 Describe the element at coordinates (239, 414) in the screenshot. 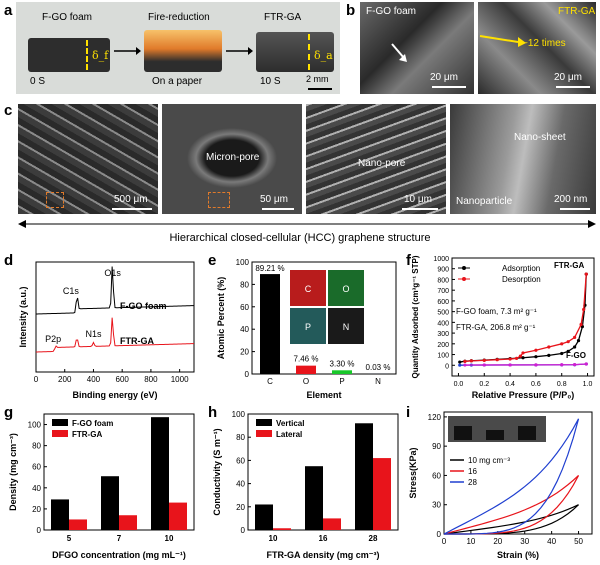

I see `chart-h-ytick-label: 100` at that location.